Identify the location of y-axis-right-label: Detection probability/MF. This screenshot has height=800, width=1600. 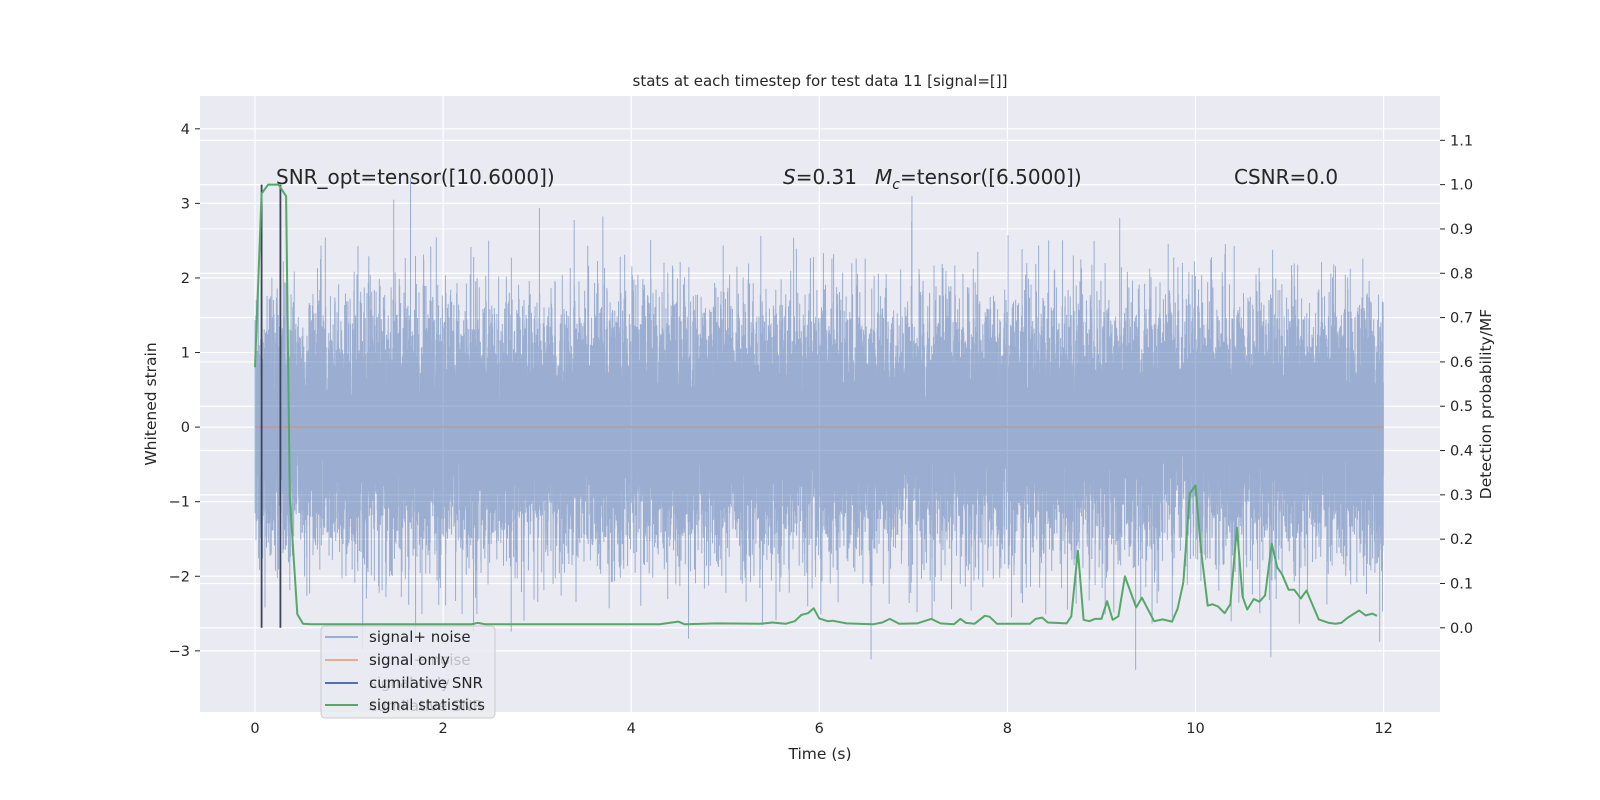
(1486, 404).